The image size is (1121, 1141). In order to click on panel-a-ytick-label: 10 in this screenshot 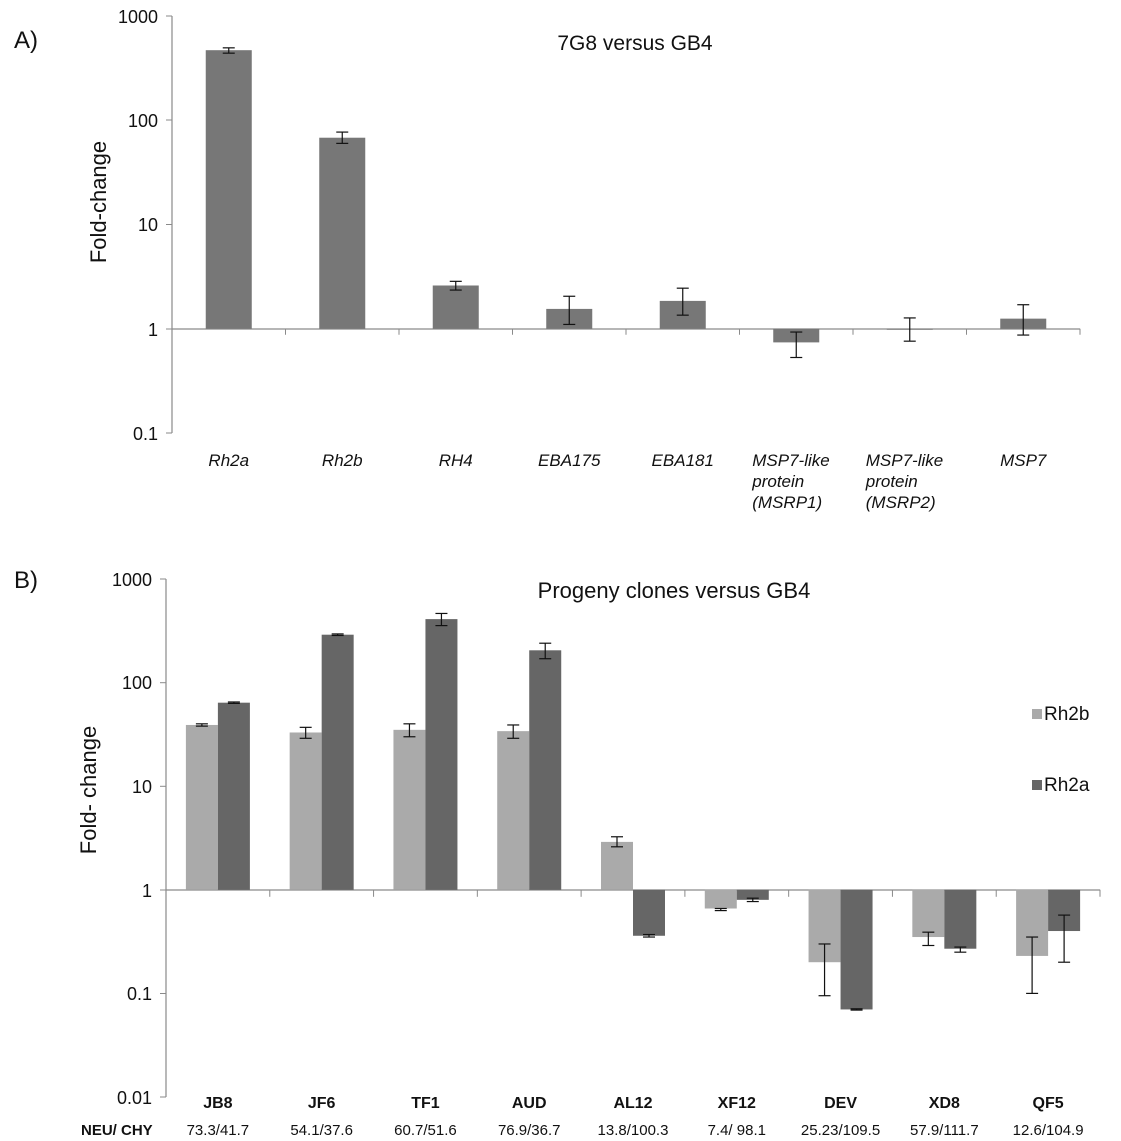, I will do `click(148, 225)`.